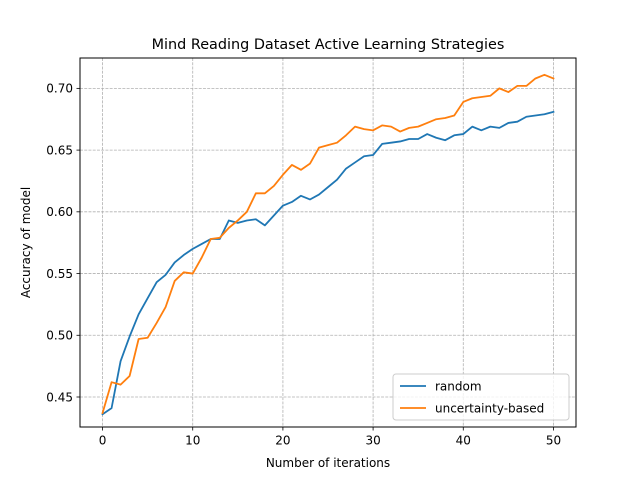 The height and width of the screenshot is (485, 640). I want to click on legend: random uncertainty-based, so click(481, 397).